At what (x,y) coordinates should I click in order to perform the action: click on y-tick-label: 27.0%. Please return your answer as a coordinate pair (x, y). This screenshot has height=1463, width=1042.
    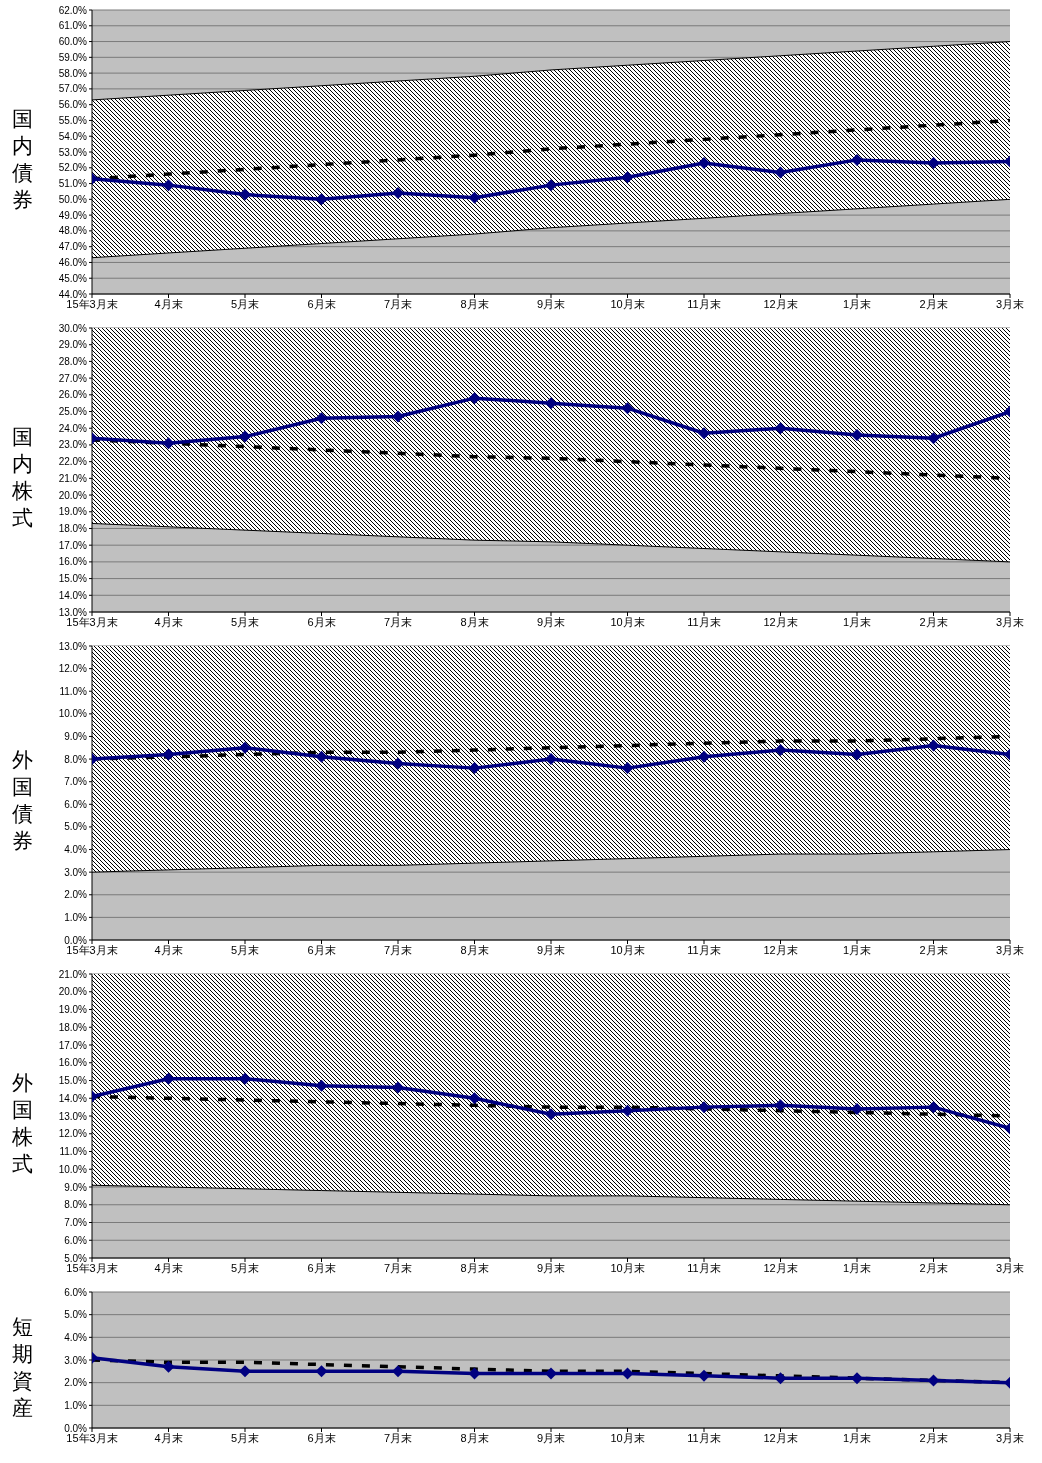
    Looking at the image, I should click on (73, 378).